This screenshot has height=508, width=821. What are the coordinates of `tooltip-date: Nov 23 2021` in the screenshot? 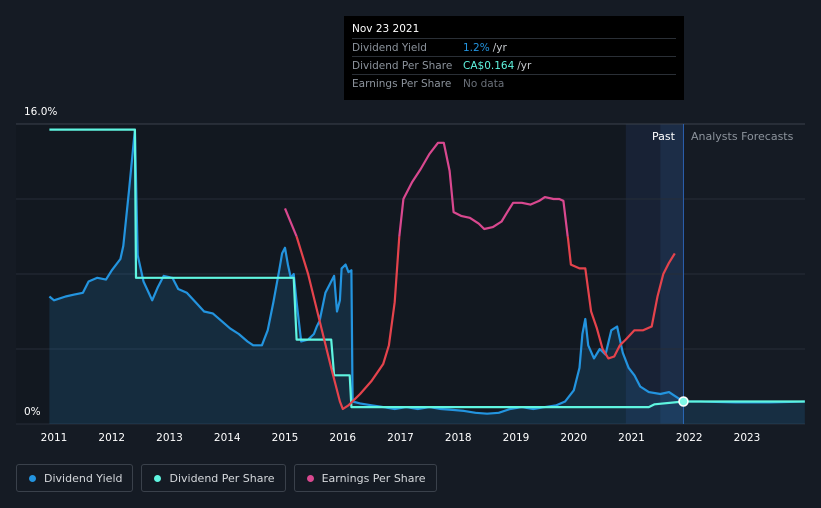 It's located at (386, 29).